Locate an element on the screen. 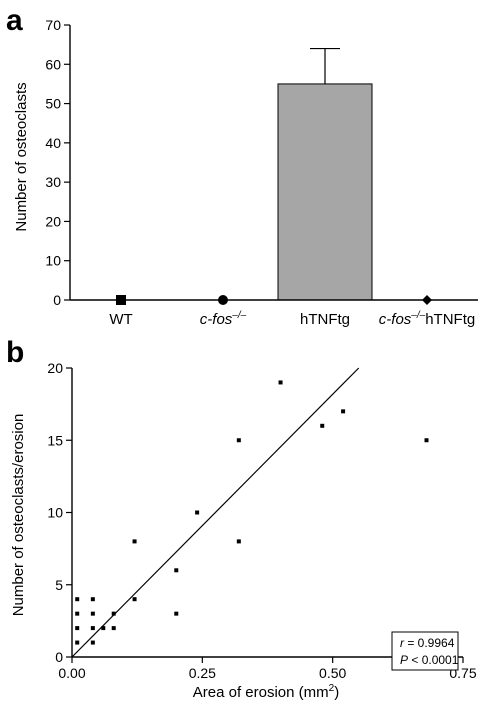  panel-a-y-tick-label: 50 is located at coordinates (53, 104).